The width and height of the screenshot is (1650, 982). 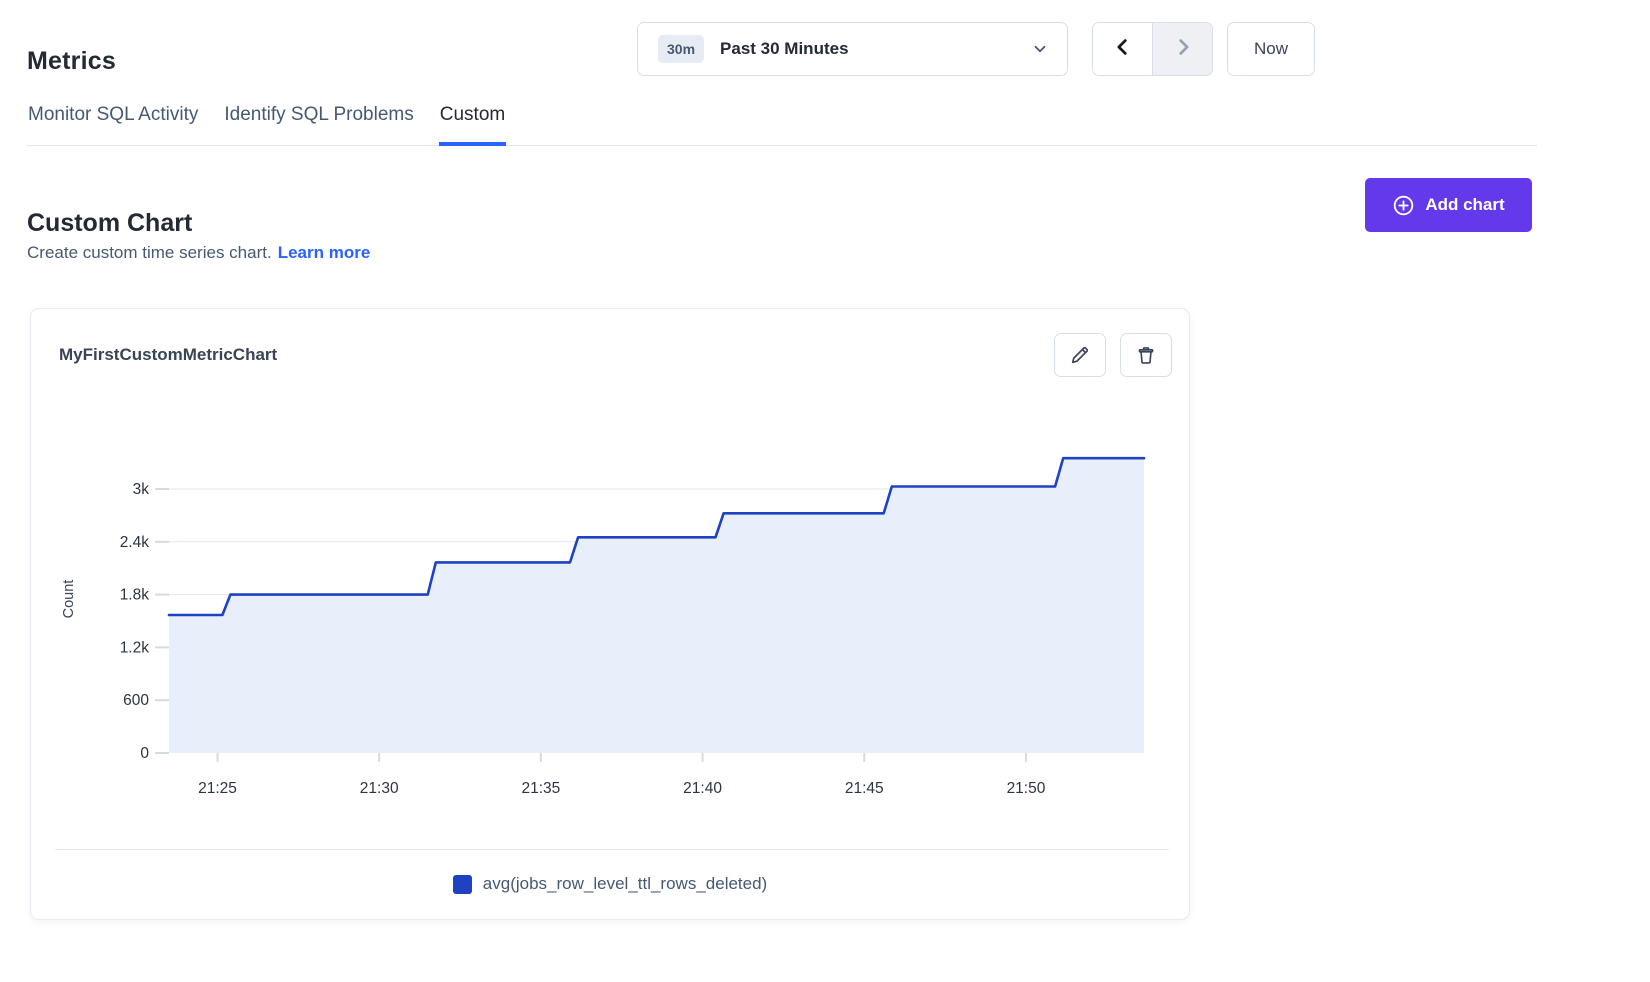 I want to click on trash-icon, so click(x=1146, y=355).